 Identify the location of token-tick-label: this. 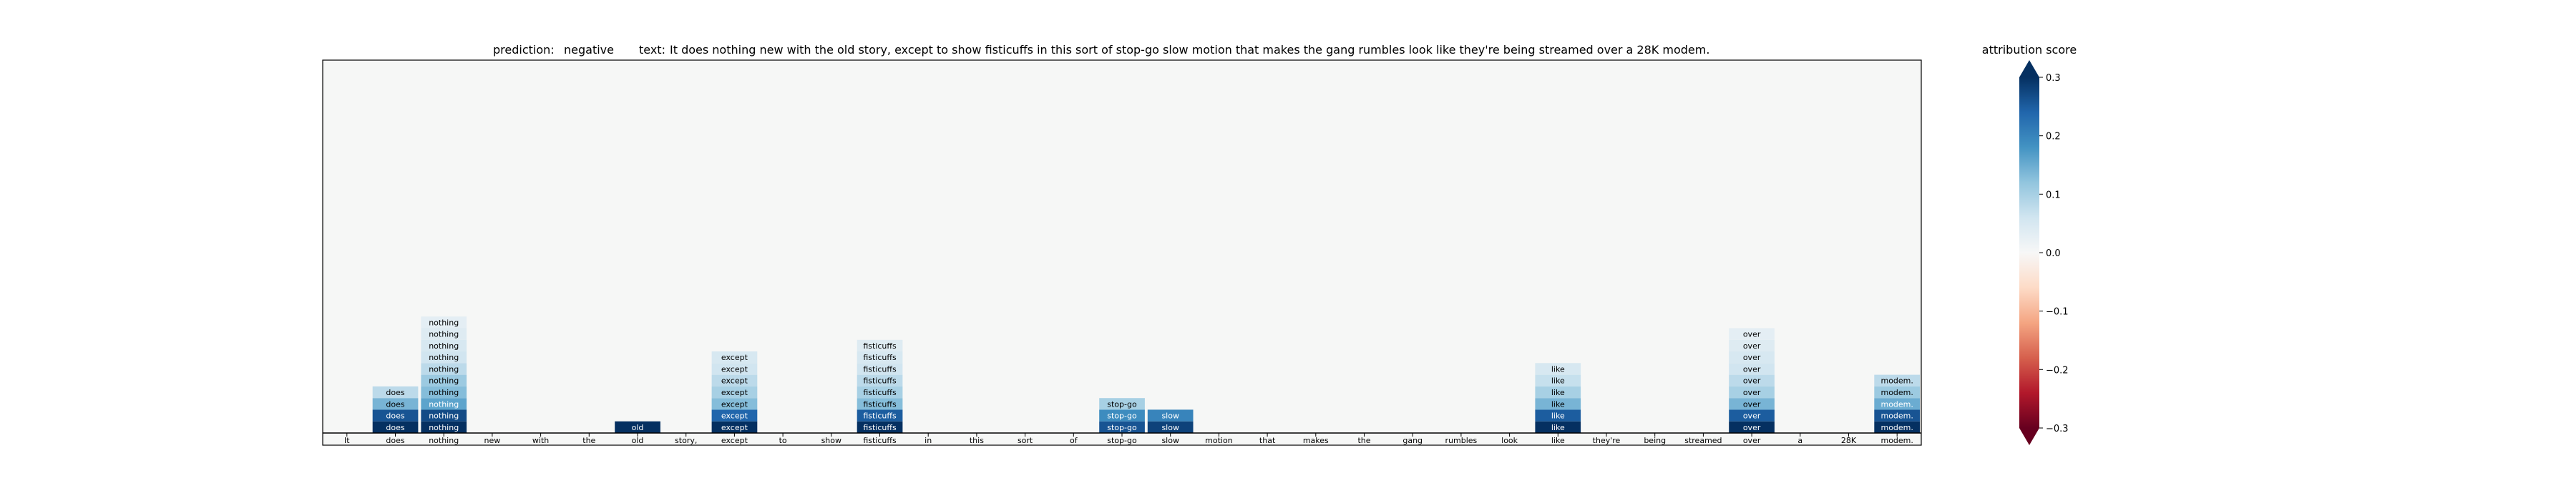
(977, 441).